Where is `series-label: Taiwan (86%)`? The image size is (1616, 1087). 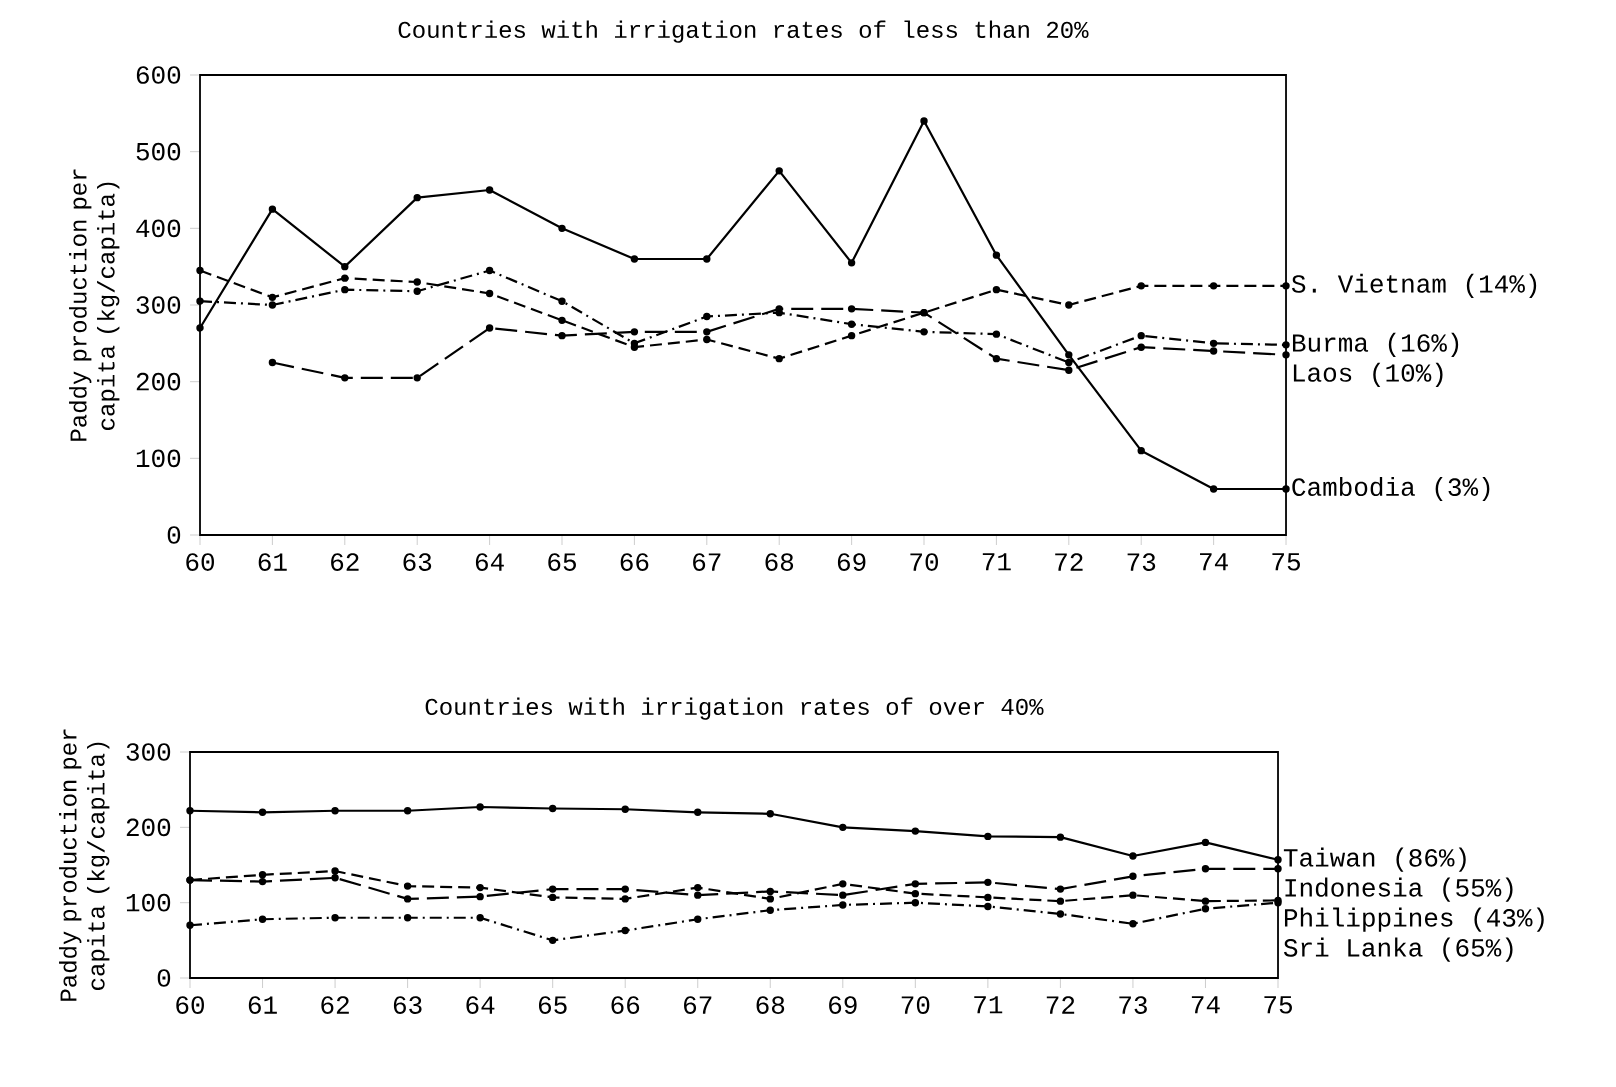 series-label: Taiwan (86%) is located at coordinates (1374, 859).